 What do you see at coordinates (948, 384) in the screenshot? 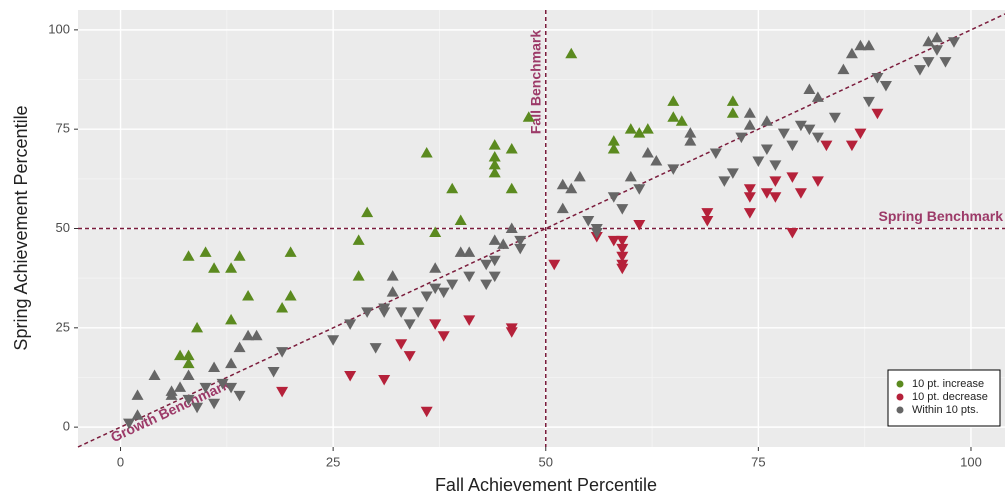
I see `legend-label: 10 pt. increase` at bounding box center [948, 384].